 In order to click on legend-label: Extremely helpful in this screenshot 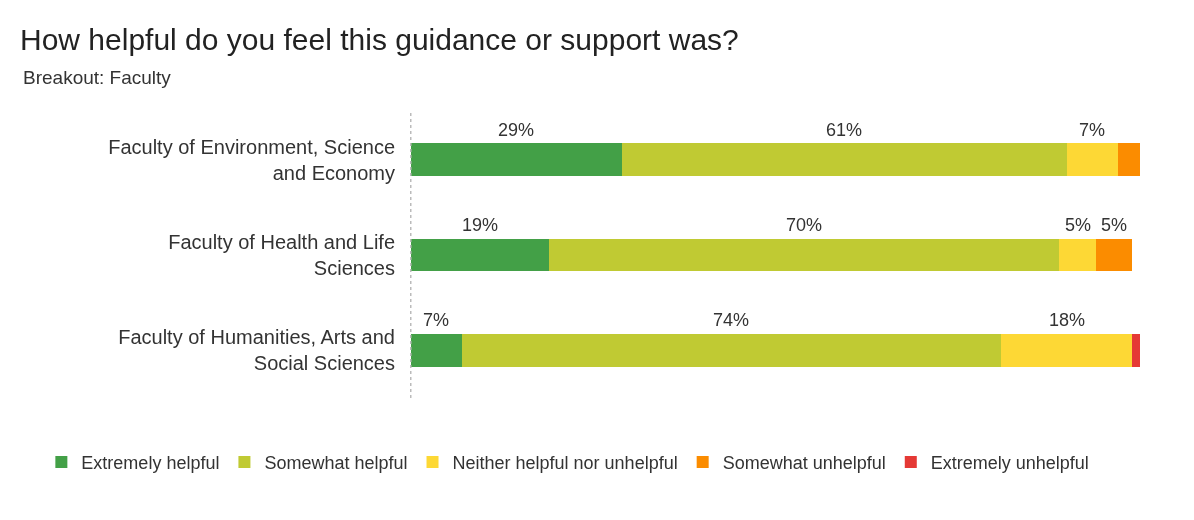, I will do `click(150, 462)`.